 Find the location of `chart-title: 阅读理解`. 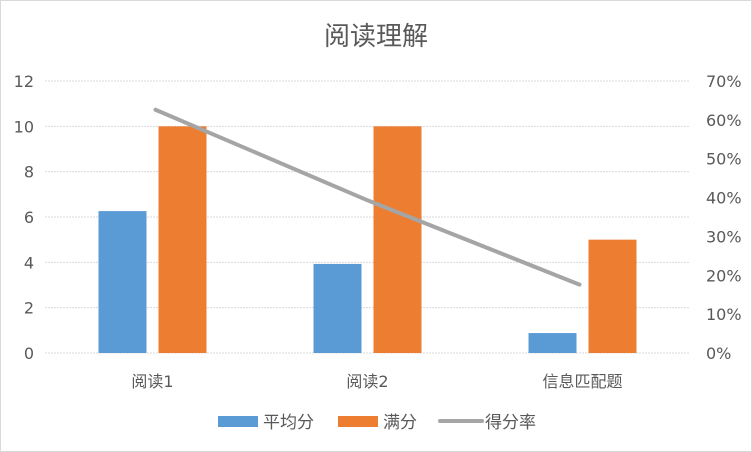

chart-title: 阅读理解 is located at coordinates (376, 37).